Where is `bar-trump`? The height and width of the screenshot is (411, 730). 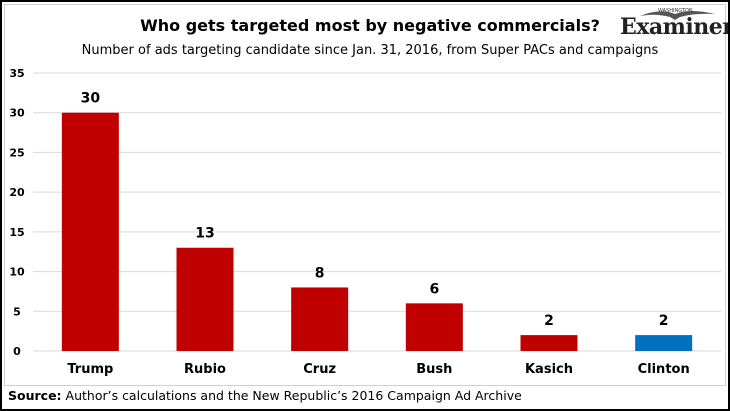
bar-trump is located at coordinates (90, 231).